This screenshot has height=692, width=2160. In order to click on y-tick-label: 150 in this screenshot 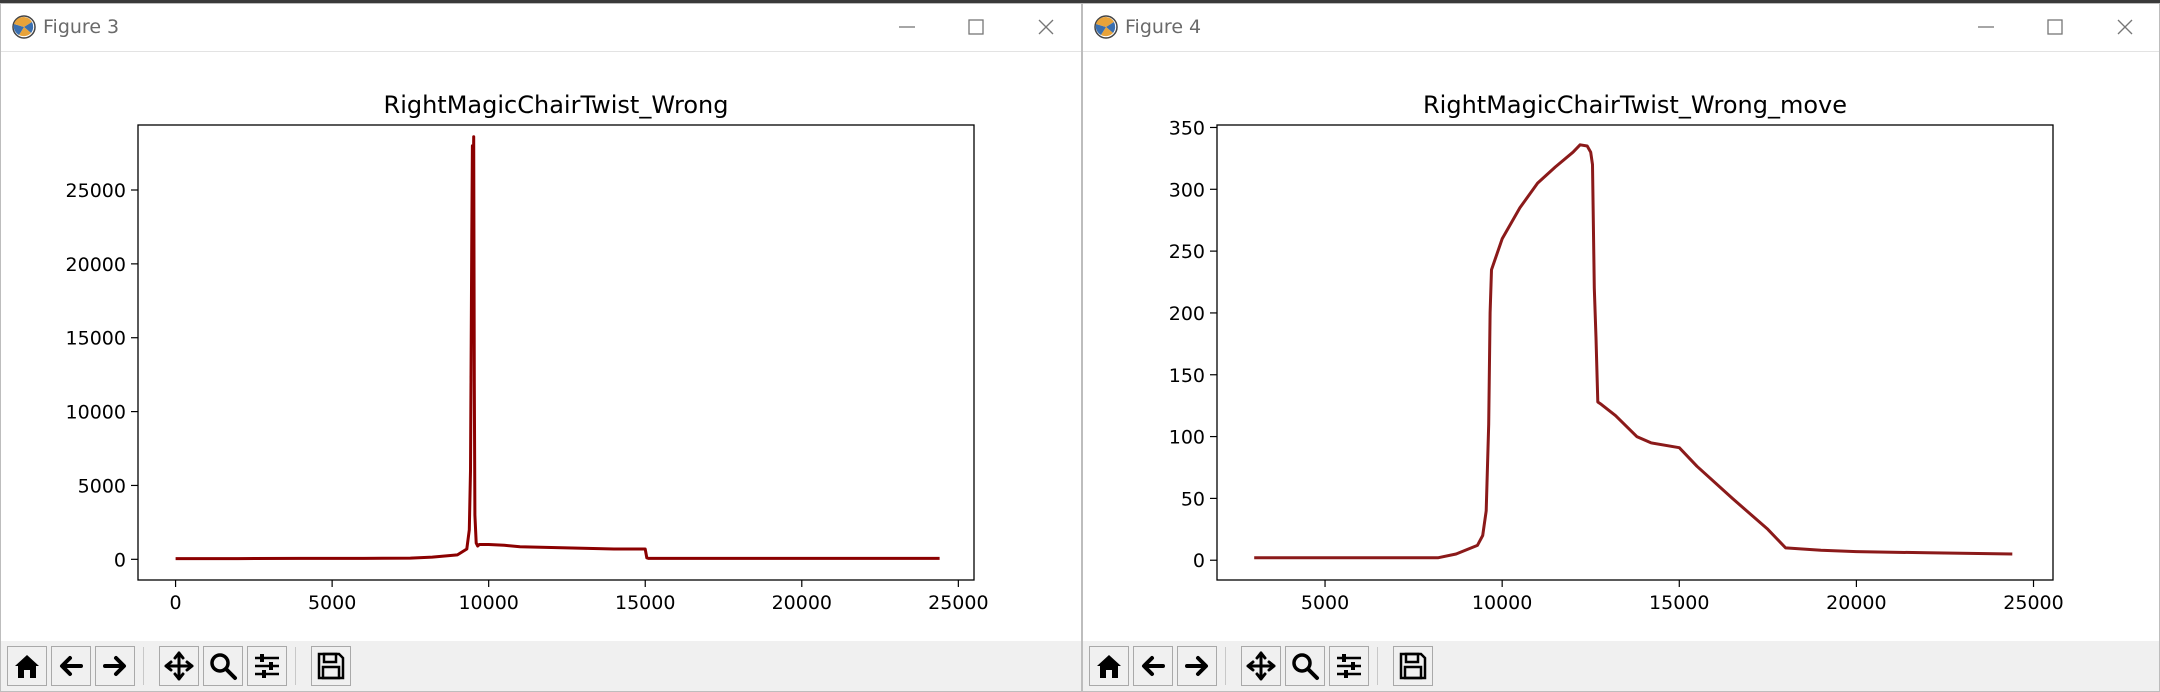, I will do `click(1187, 376)`.